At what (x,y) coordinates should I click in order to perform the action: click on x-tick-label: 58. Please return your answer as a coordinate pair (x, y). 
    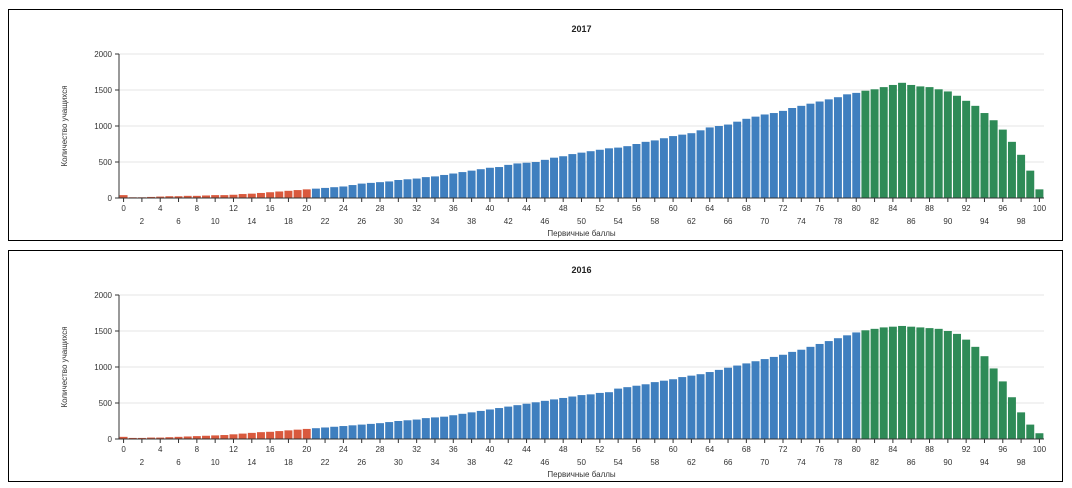
    Looking at the image, I should click on (654, 221).